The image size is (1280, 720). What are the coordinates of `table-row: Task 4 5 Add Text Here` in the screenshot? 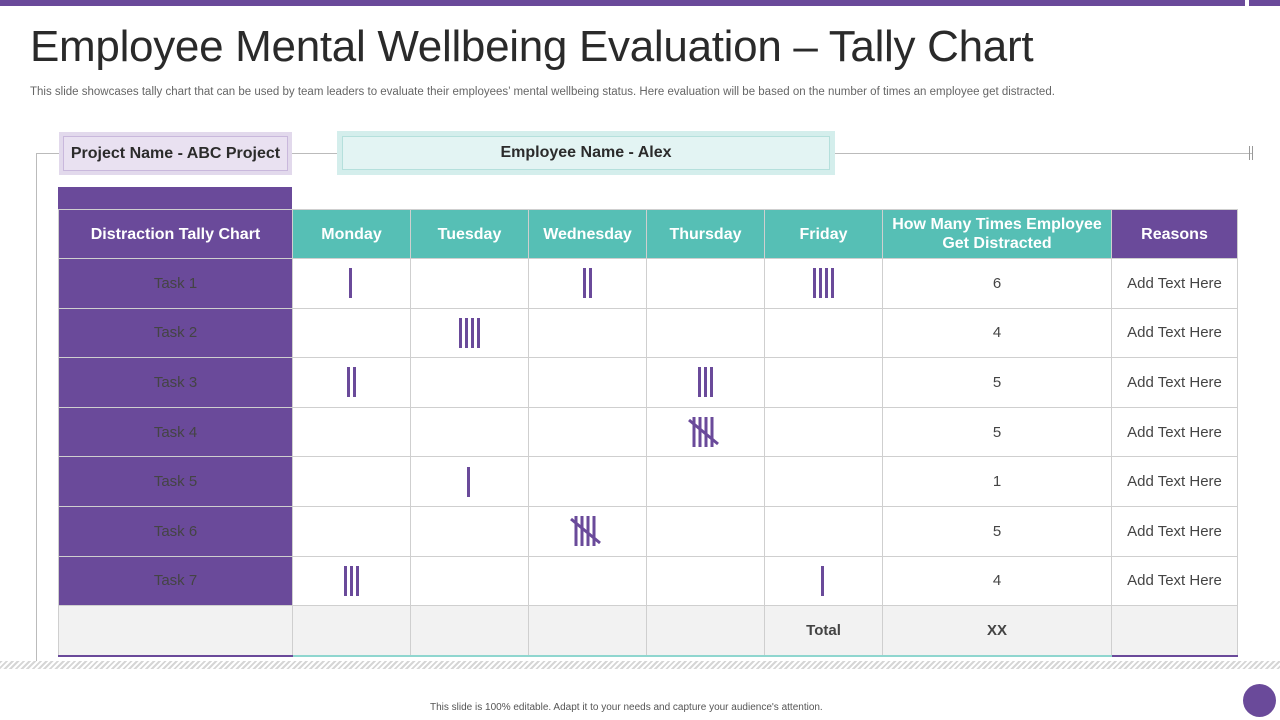 It's located at (648, 432).